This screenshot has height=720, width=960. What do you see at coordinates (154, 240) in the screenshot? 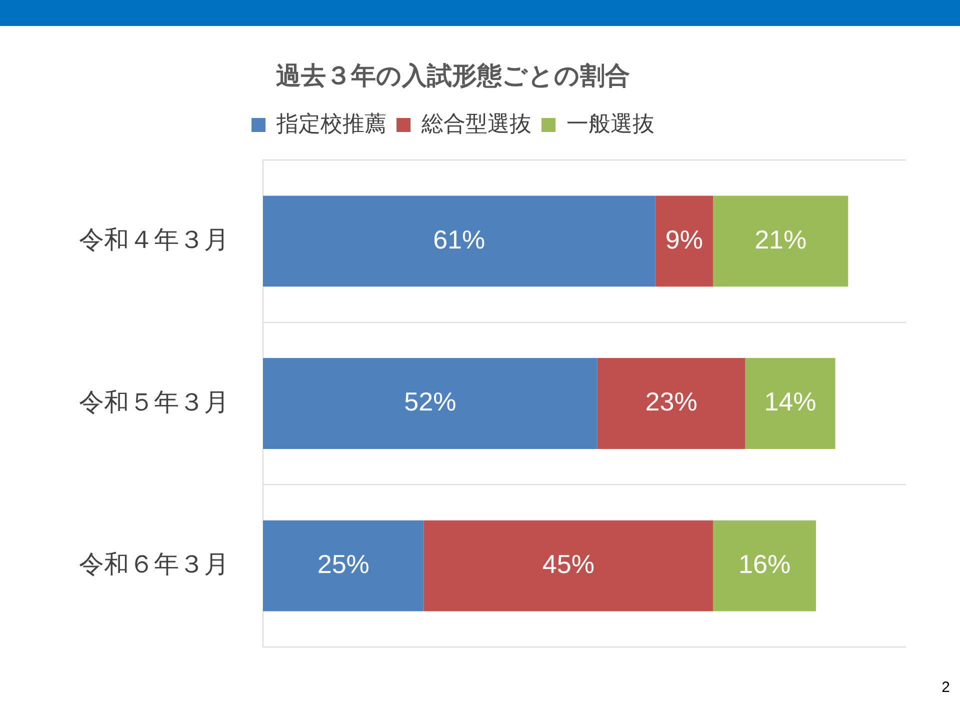
I see `y-tick-label: 令和４年３月` at bounding box center [154, 240].